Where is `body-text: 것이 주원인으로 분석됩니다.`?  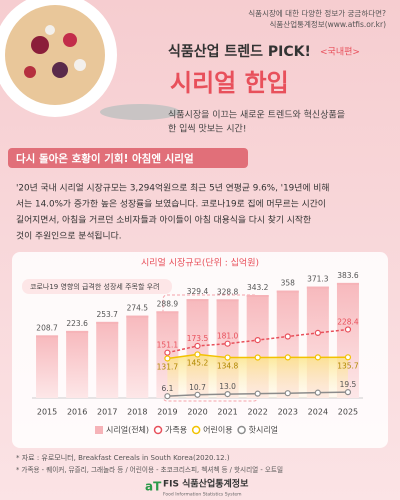
body-text: 것이 주원인으로 분석됩니다. is located at coordinates (69, 236).